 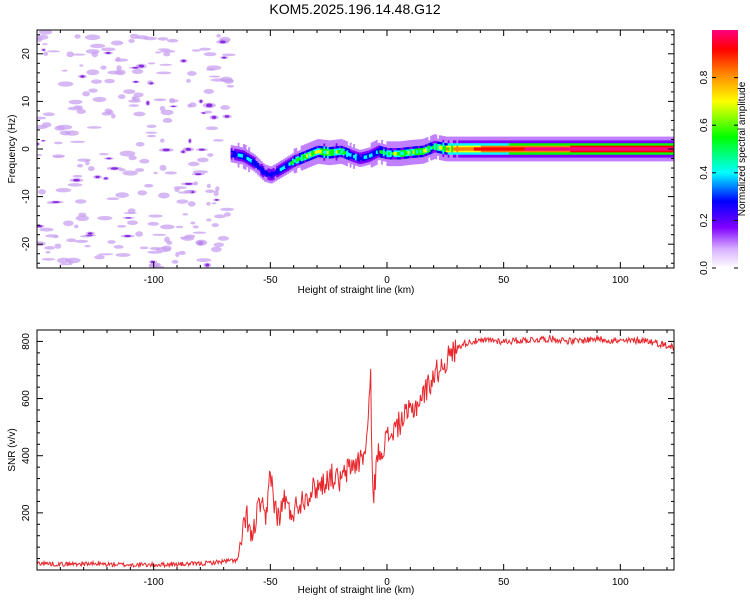 What do you see at coordinates (26, 54) in the screenshot?
I see `y-tick-label: 20` at bounding box center [26, 54].